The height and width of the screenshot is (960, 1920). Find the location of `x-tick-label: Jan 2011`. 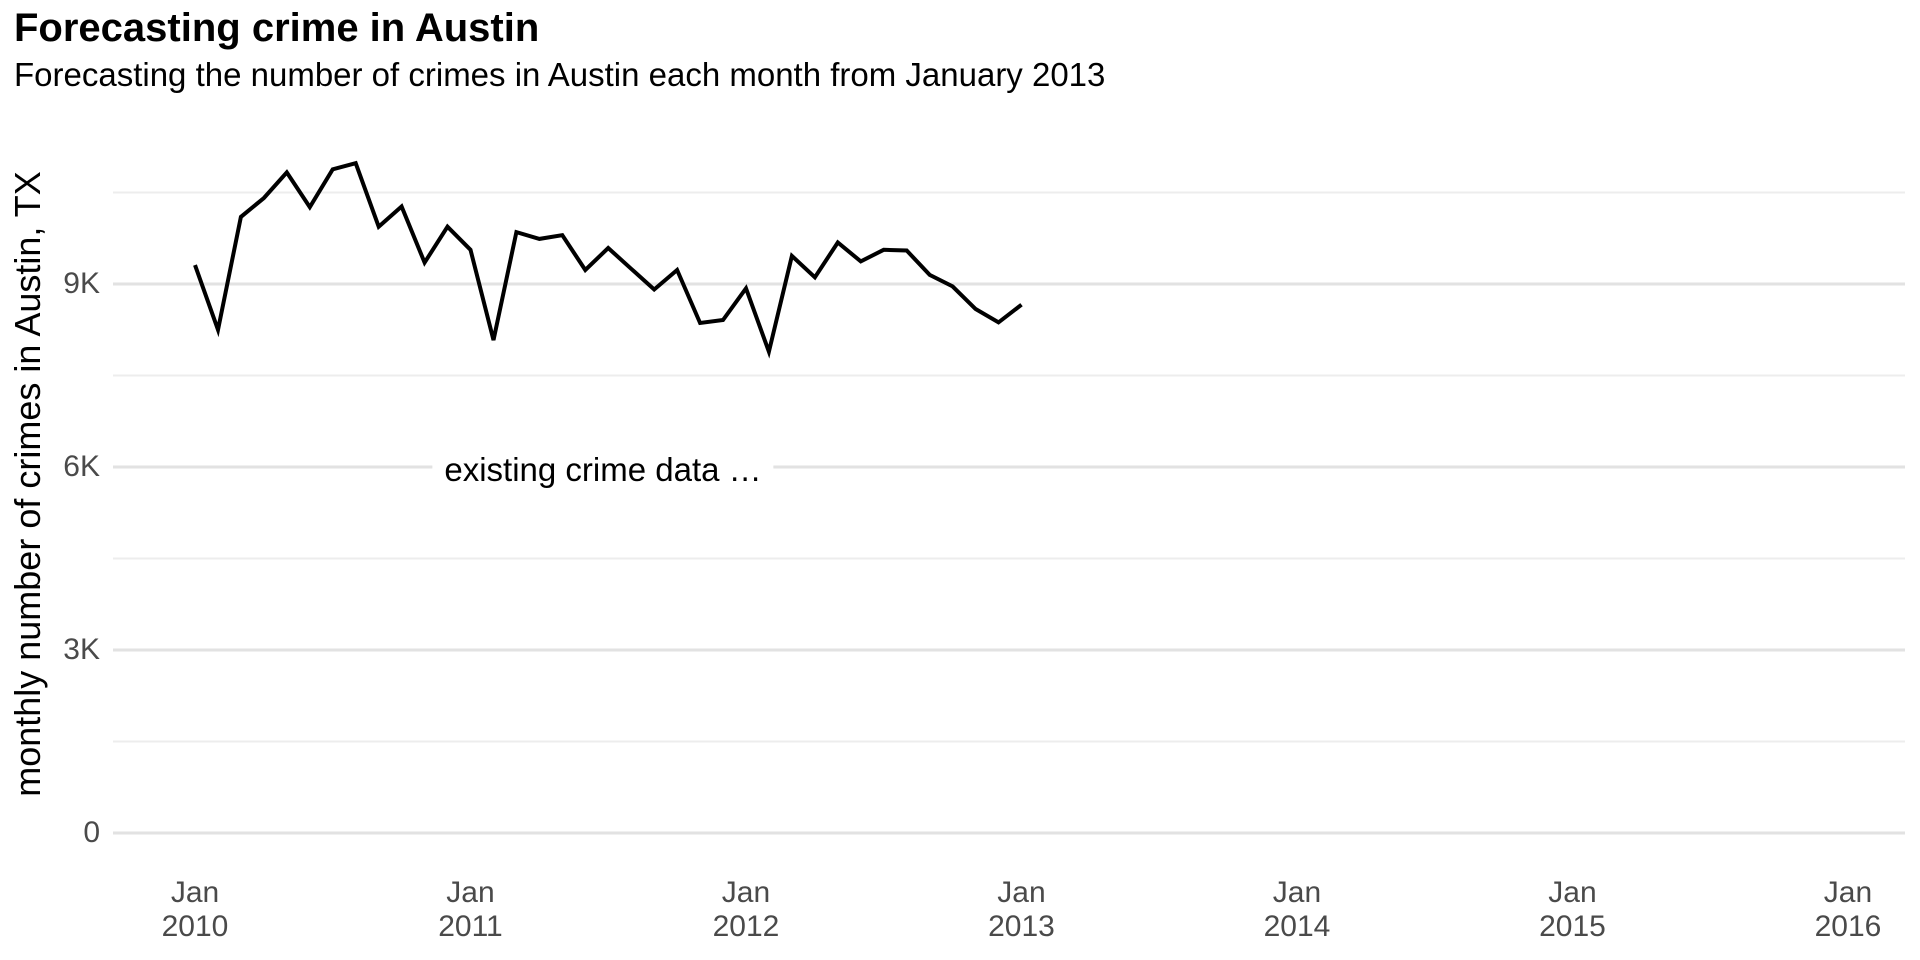

x-tick-label: Jan 2011 is located at coordinates (470, 910).